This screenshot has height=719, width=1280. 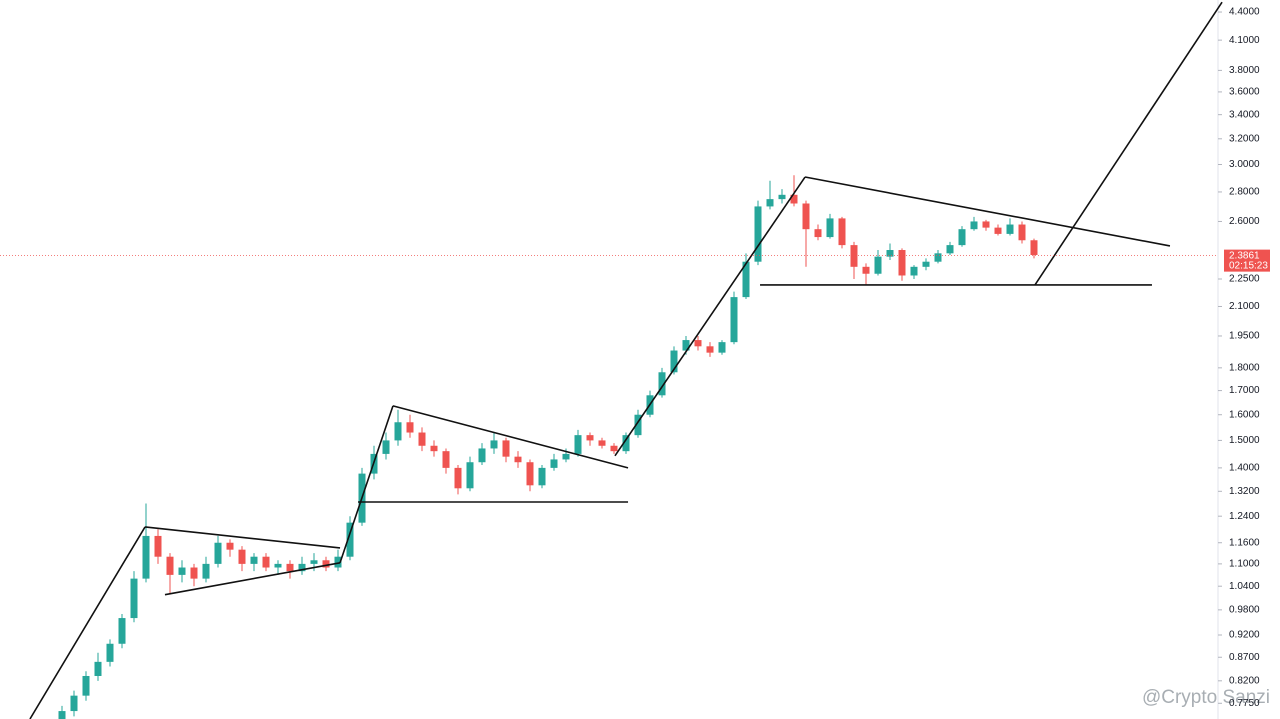 What do you see at coordinates (1244, 367) in the screenshot?
I see `y-tick-label: 1.8000` at bounding box center [1244, 367].